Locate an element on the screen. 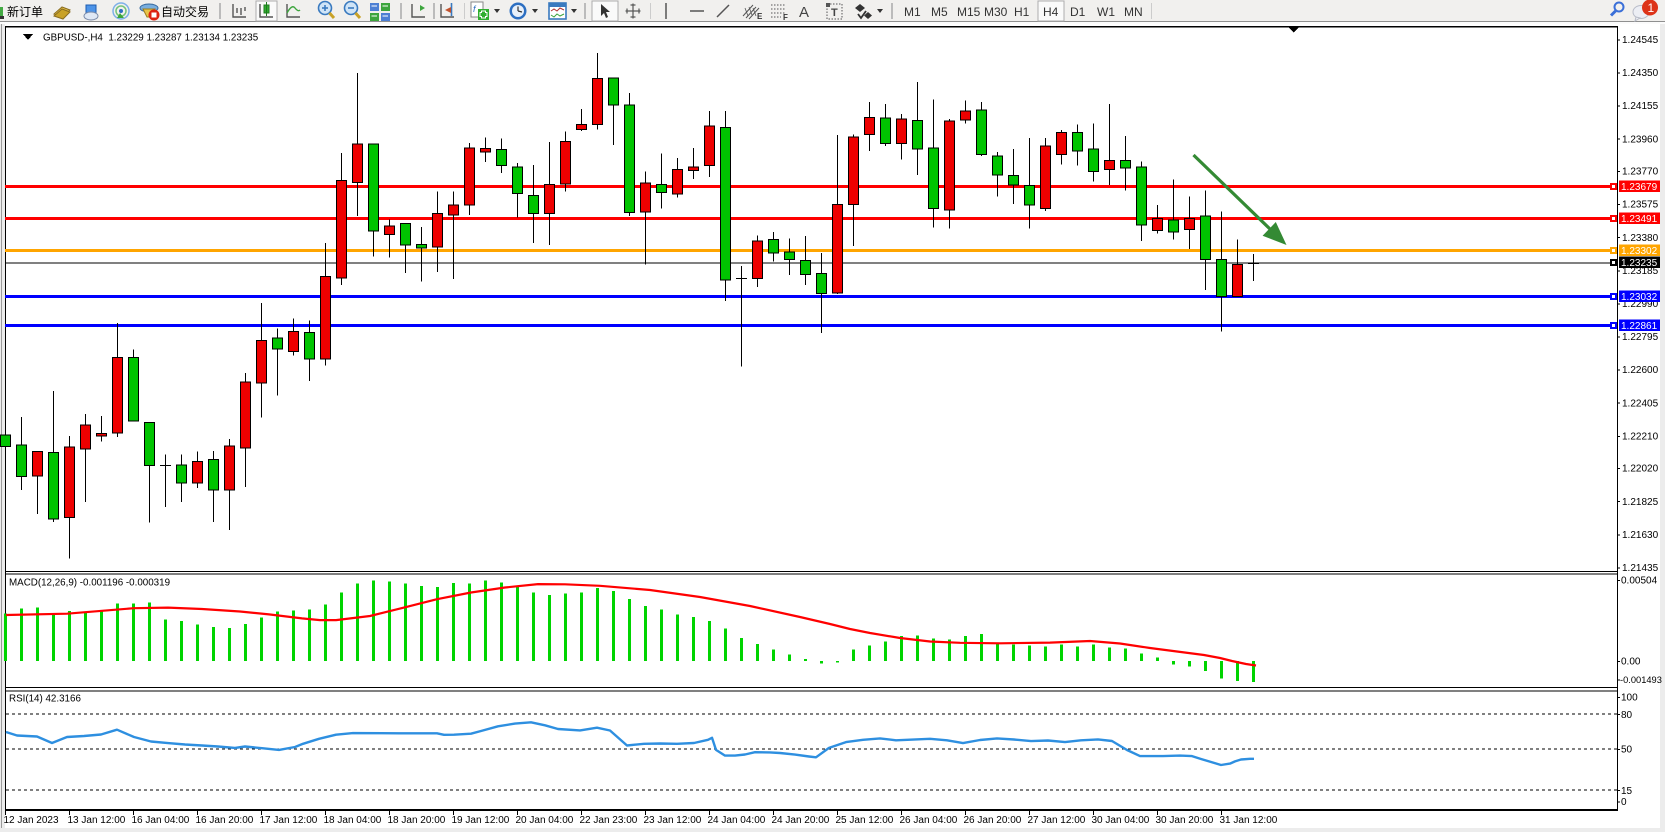 This screenshot has width=1665, height=832. svg-text: 23 Jan 12:00 is located at coordinates (673, 820).